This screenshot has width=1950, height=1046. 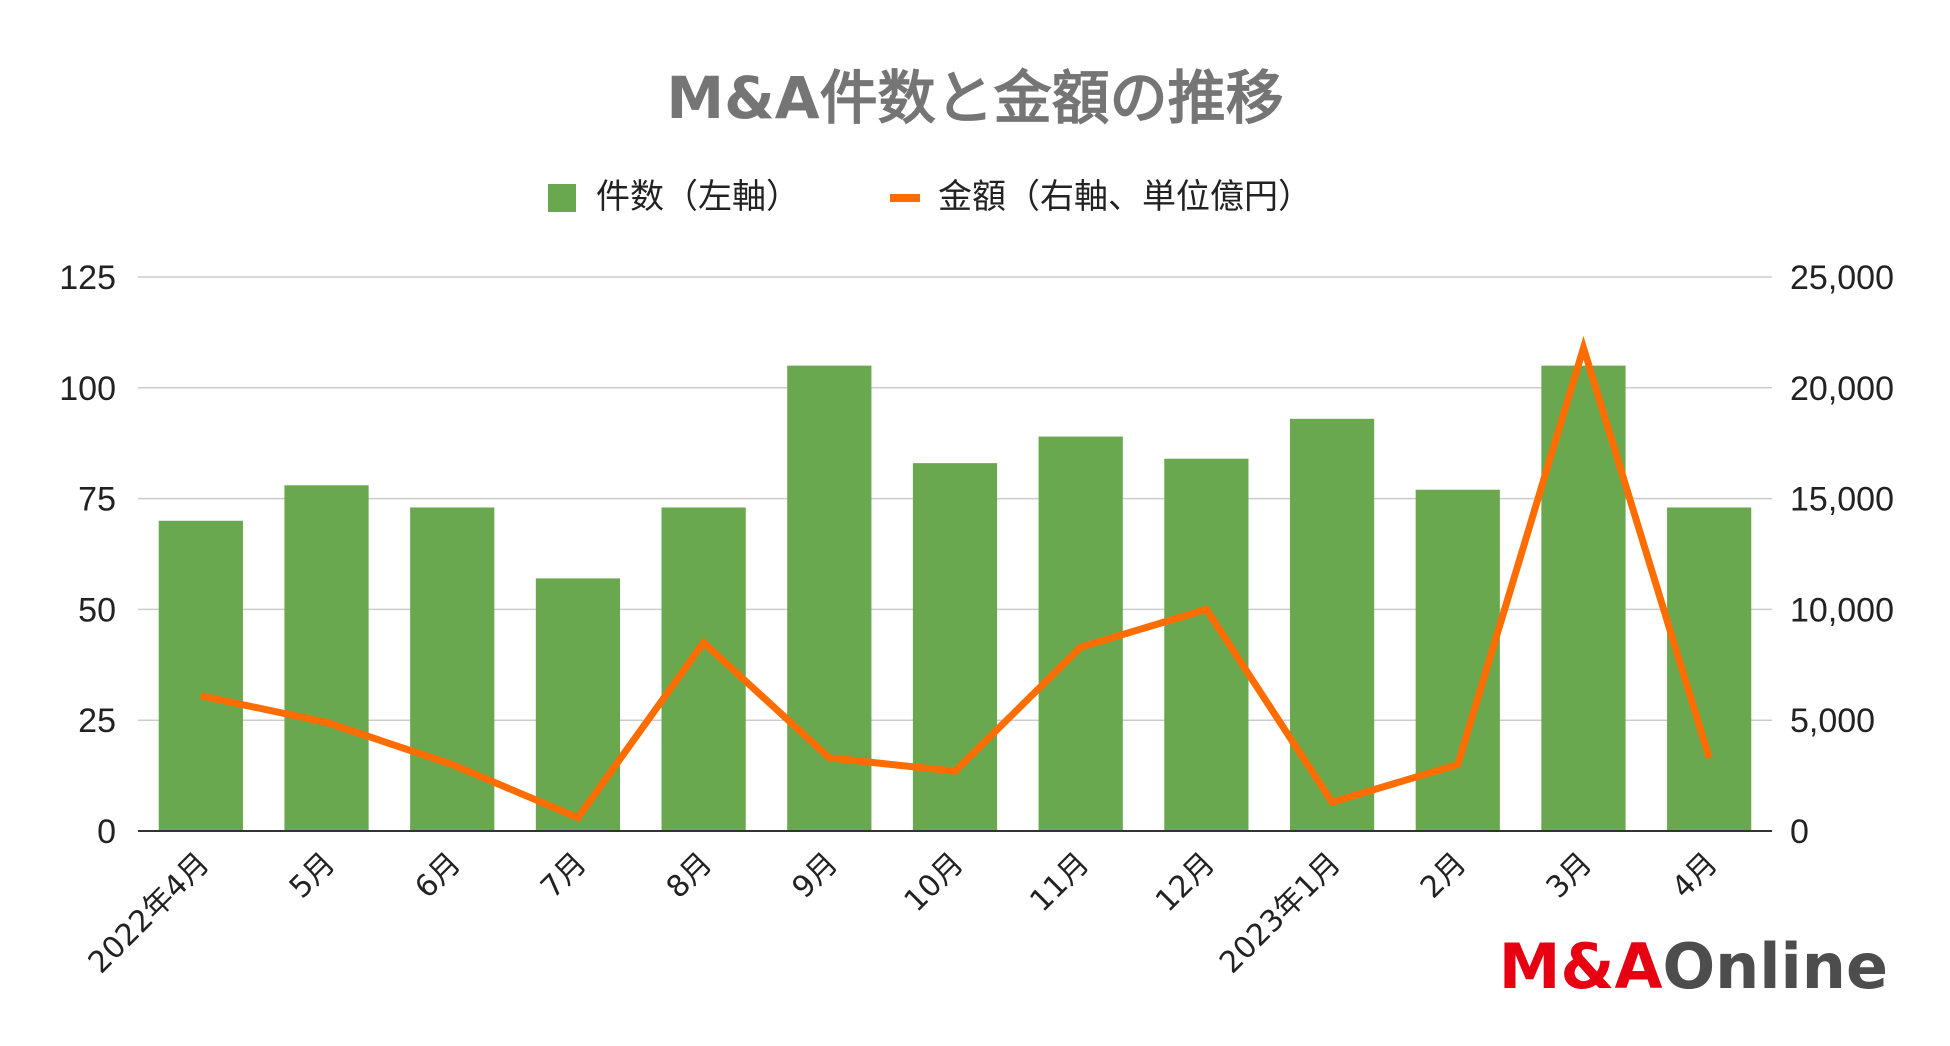 I want to click on y-left-tick-label: 0, so click(x=106, y=832).